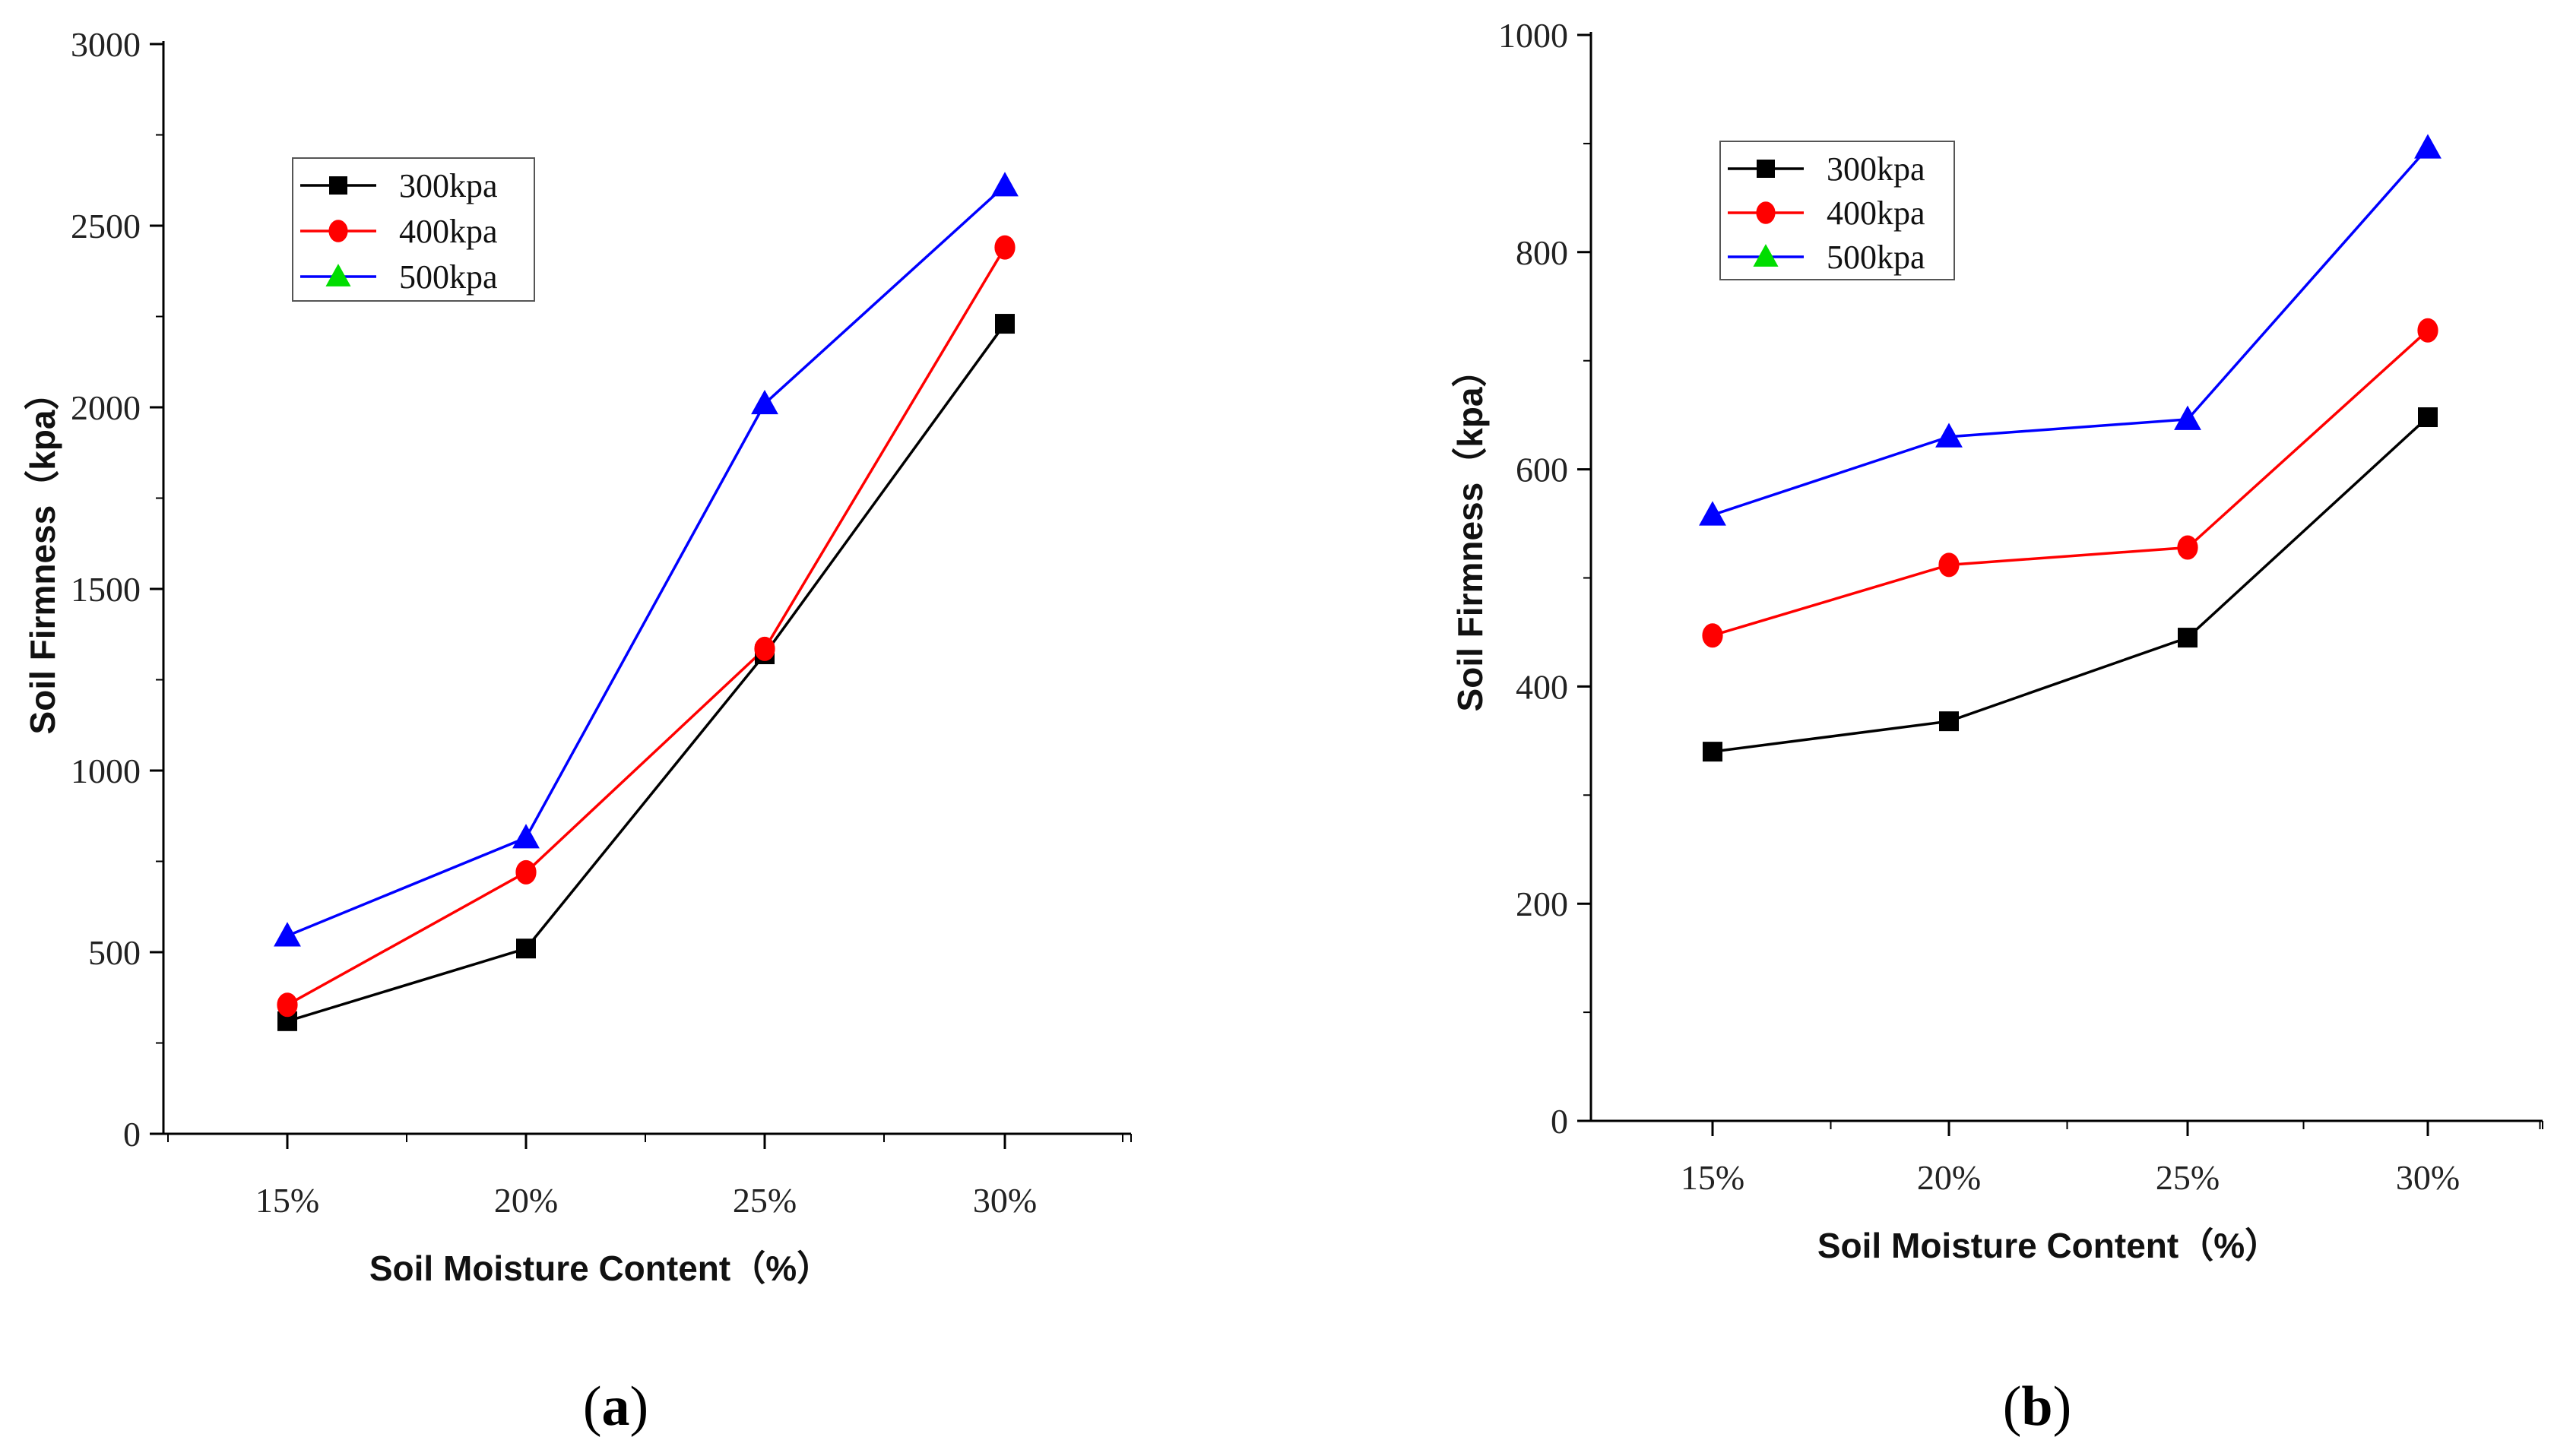  What do you see at coordinates (1542, 470) in the screenshot?
I see `y-tick-label: 600` at bounding box center [1542, 470].